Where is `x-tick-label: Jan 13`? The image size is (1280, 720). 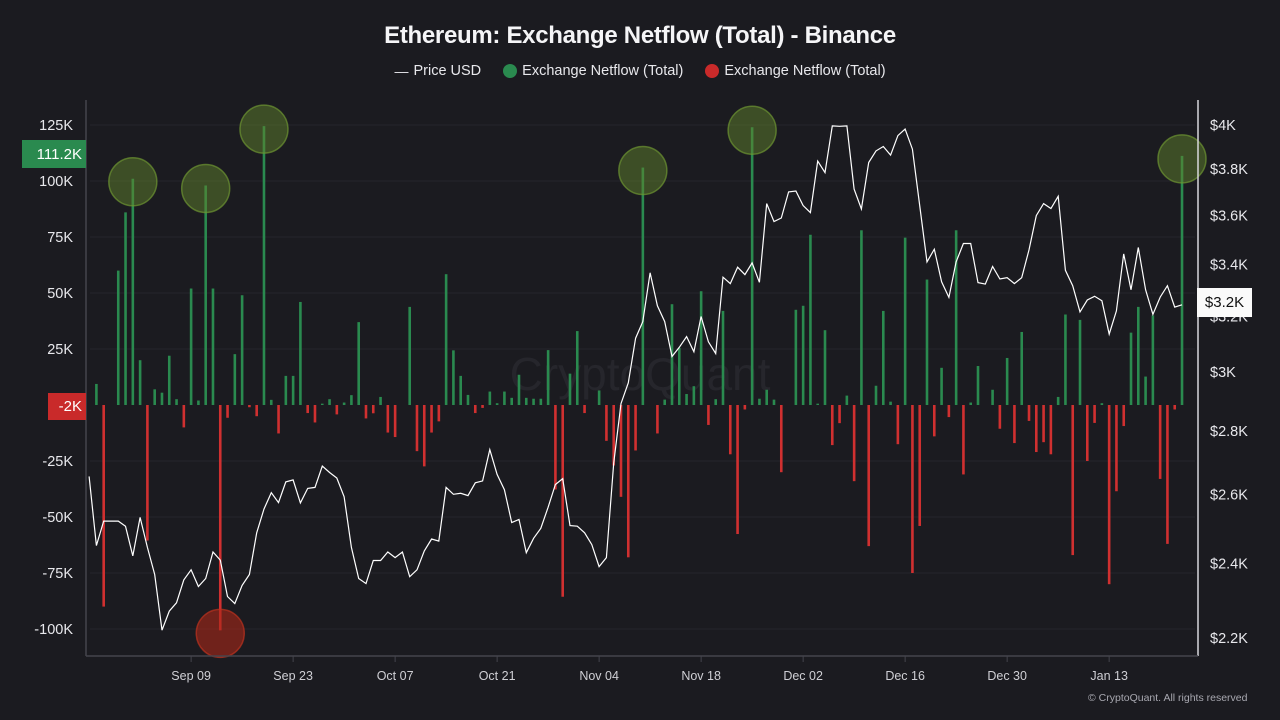 x-tick-label: Jan 13 is located at coordinates (1109, 676).